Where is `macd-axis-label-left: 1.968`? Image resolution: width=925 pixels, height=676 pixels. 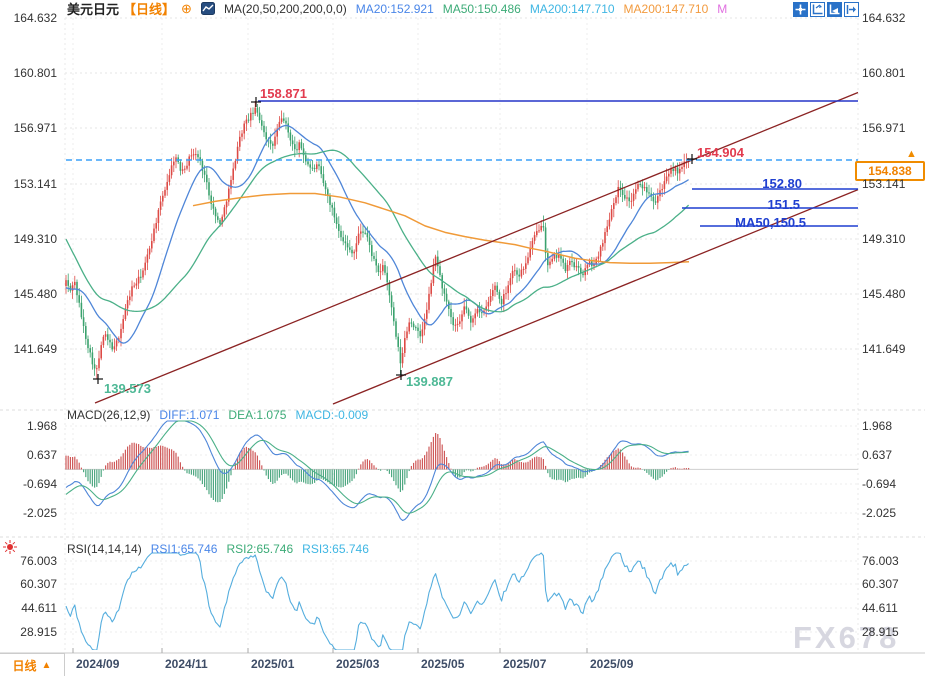
macd-axis-label-left: 1.968 is located at coordinates (41, 426).